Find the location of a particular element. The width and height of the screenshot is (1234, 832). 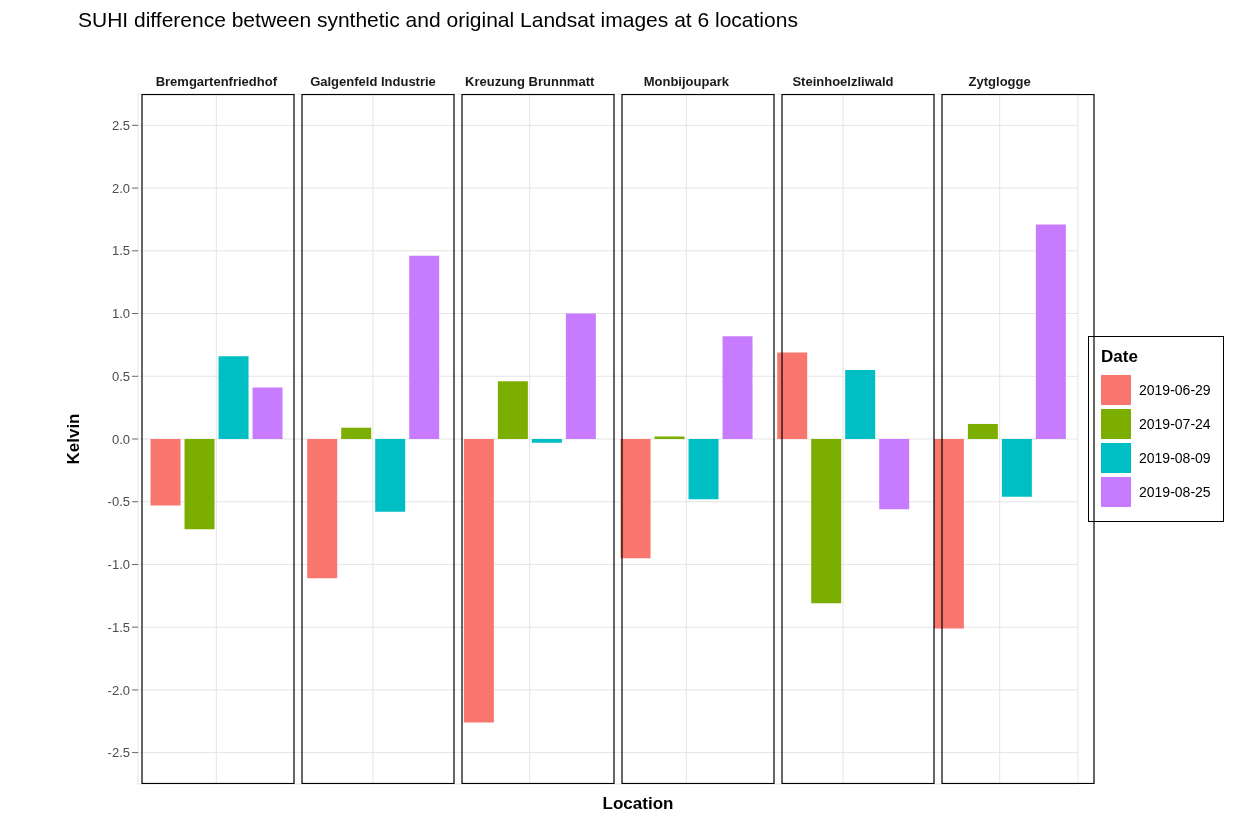

x-tick-label: Galgenfeld Industrie is located at coordinates (373, 81).